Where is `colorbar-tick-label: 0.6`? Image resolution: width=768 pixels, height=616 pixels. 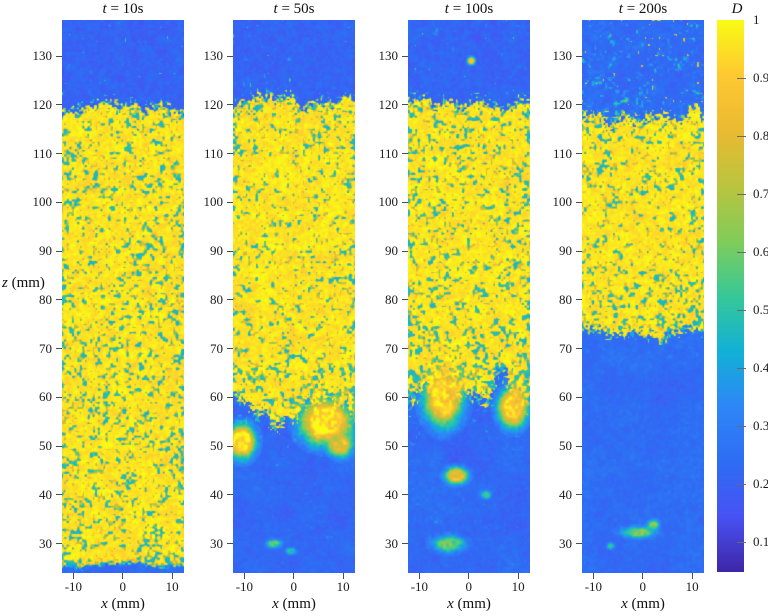
colorbar-tick-label: 0.6 is located at coordinates (760, 251).